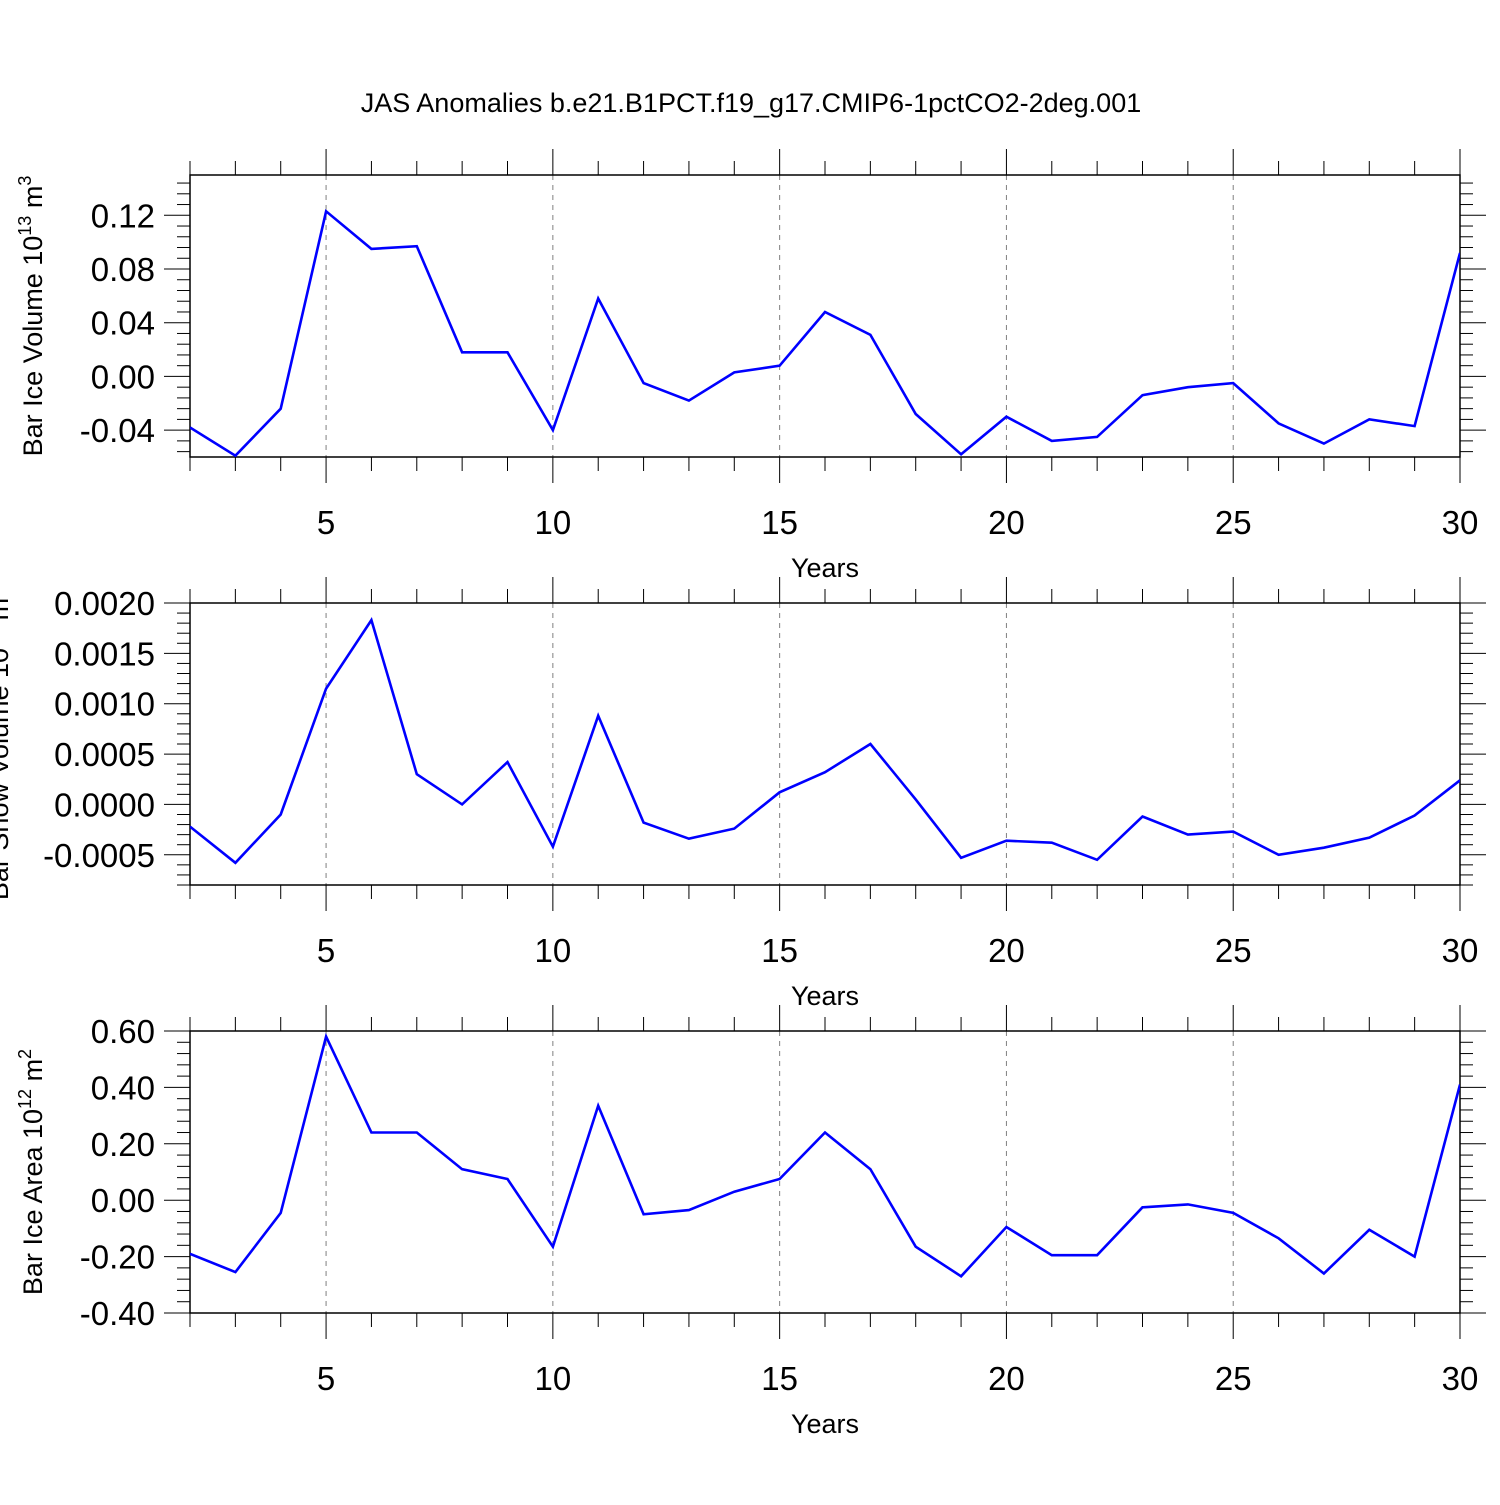  What do you see at coordinates (117, 1257) in the screenshot?
I see `y-tick-label: -0.20` at bounding box center [117, 1257].